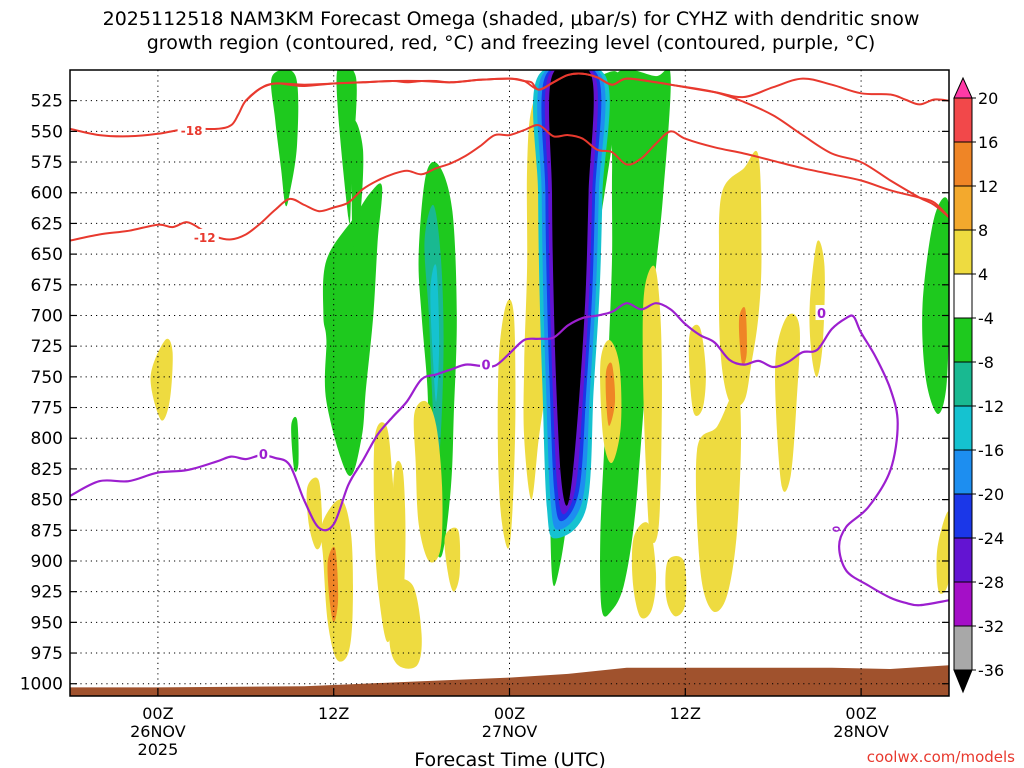  What do you see at coordinates (963, 681) in the screenshot?
I see `colorbar-bottom-arrow` at bounding box center [963, 681].